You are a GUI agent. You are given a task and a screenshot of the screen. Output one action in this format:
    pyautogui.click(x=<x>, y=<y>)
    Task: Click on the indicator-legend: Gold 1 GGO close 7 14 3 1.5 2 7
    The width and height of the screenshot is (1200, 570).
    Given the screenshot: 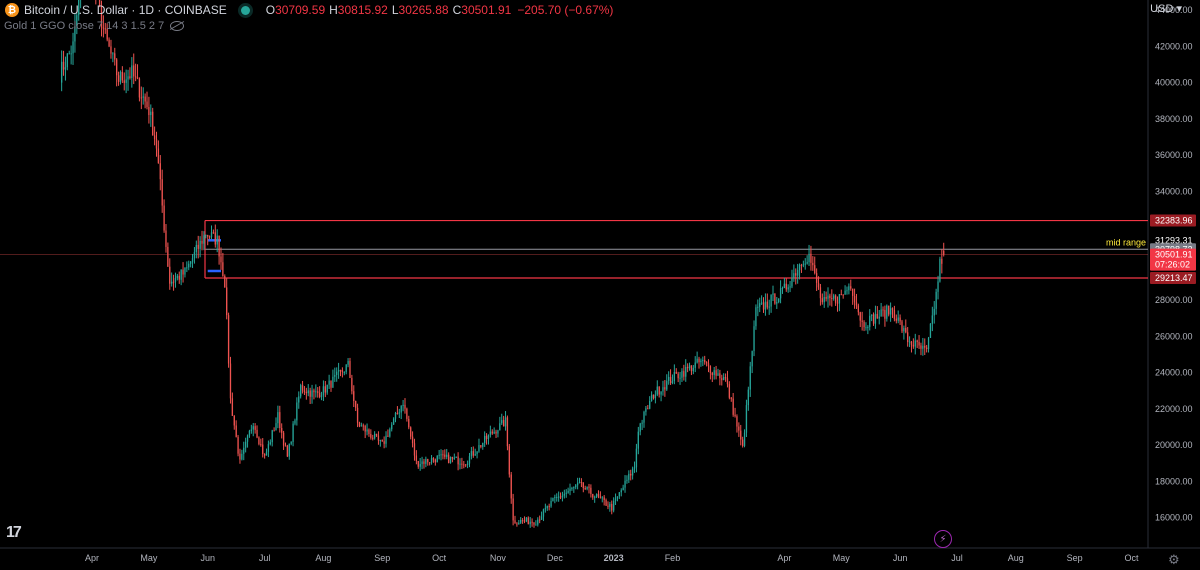 What is the action you would take?
    pyautogui.click(x=94, y=26)
    